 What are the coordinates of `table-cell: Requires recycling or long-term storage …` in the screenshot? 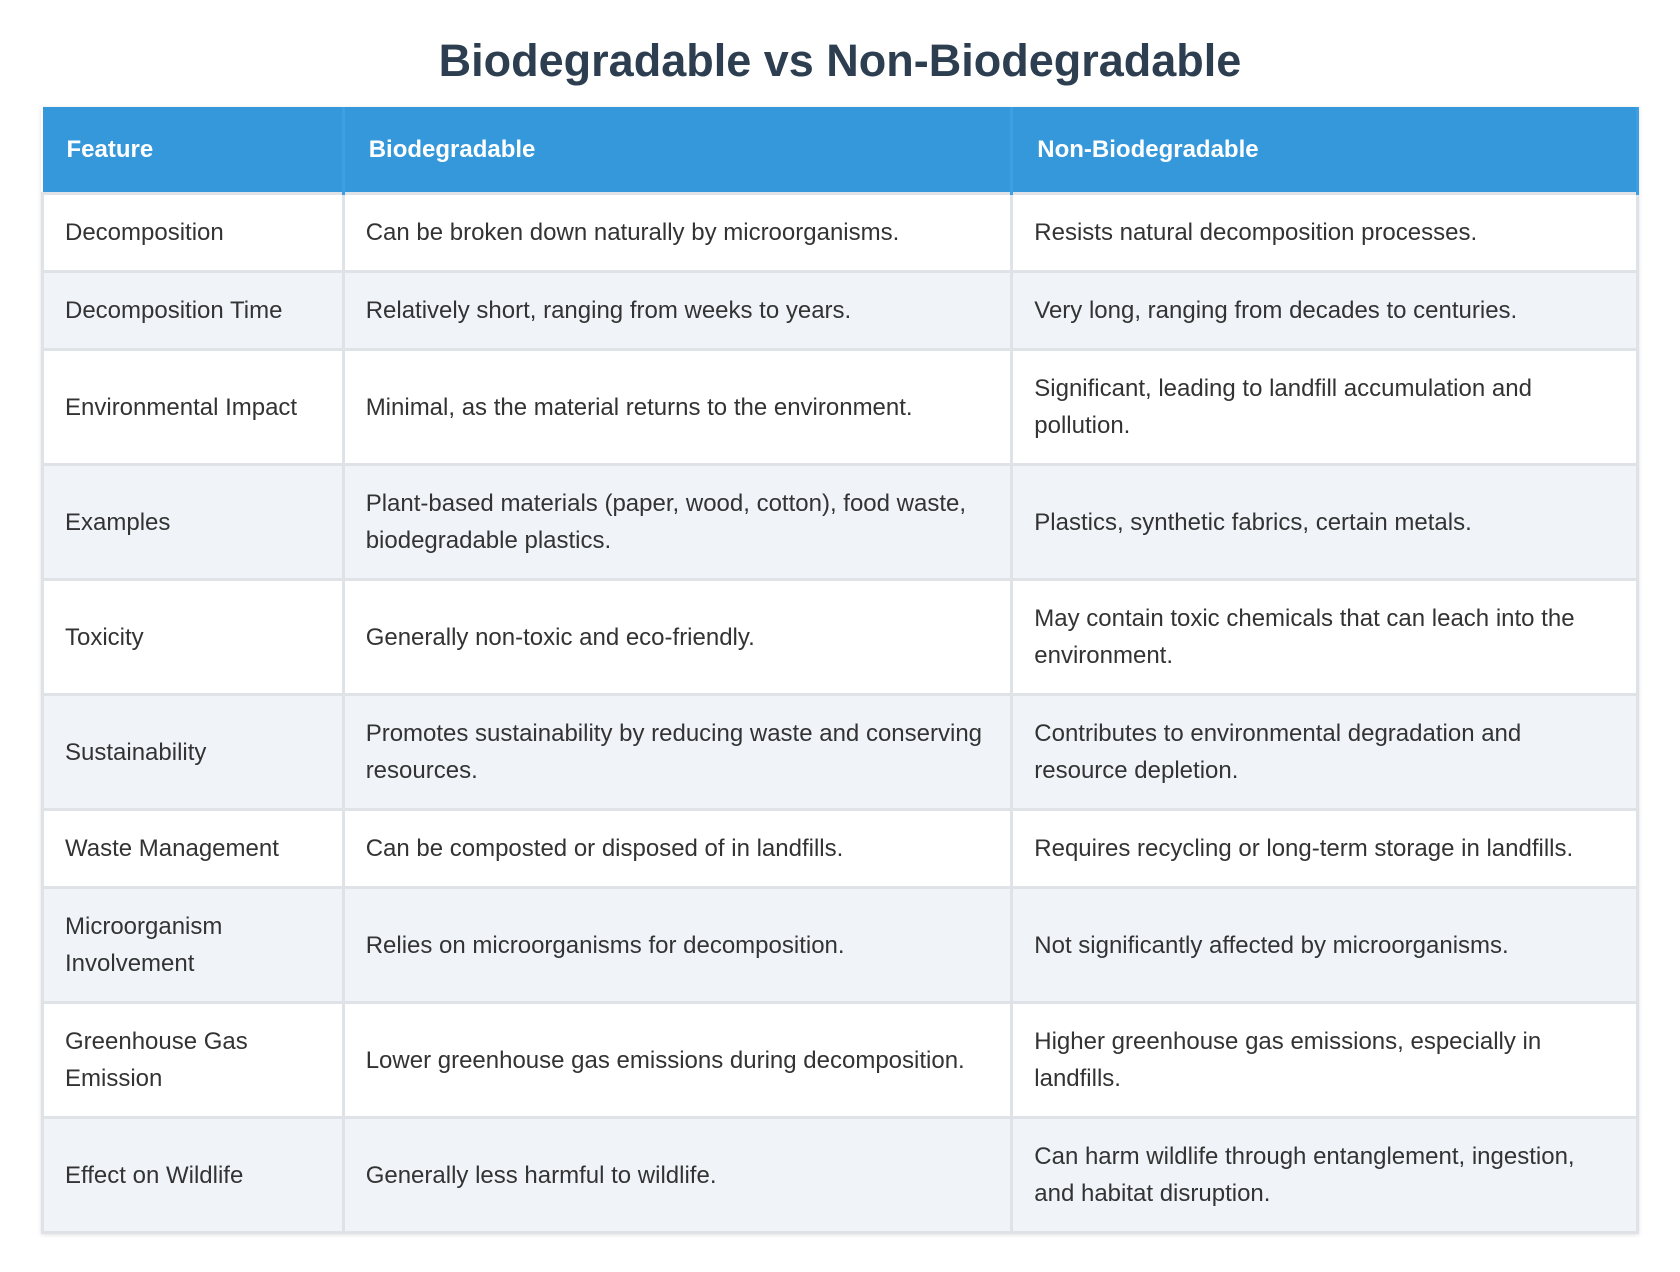 It's located at (1324, 848).